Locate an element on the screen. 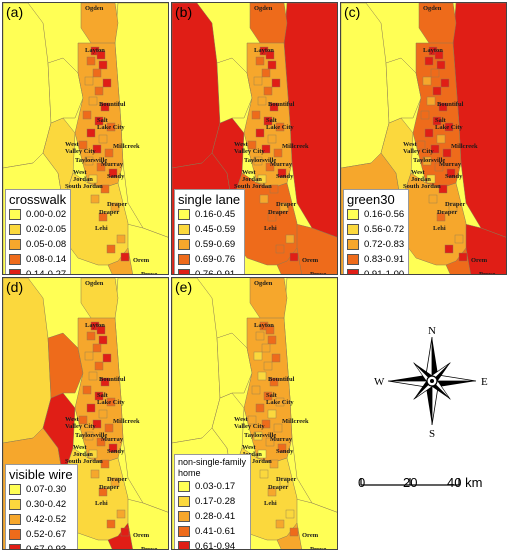 The width and height of the screenshot is (515, 550). legend-class-label: 0.91-1.00 is located at coordinates (384, 272).